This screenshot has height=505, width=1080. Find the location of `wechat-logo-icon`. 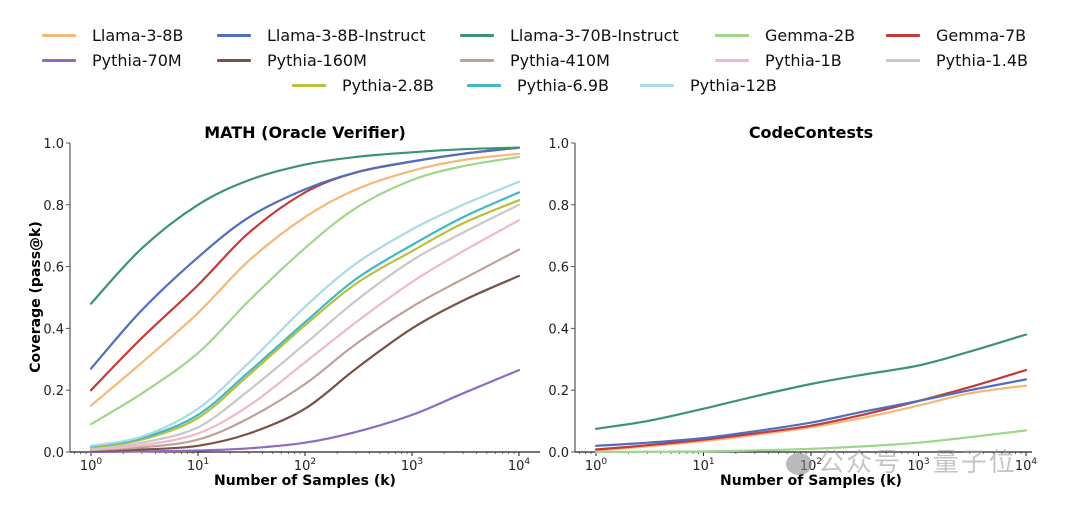

wechat-logo-icon is located at coordinates (799, 463).